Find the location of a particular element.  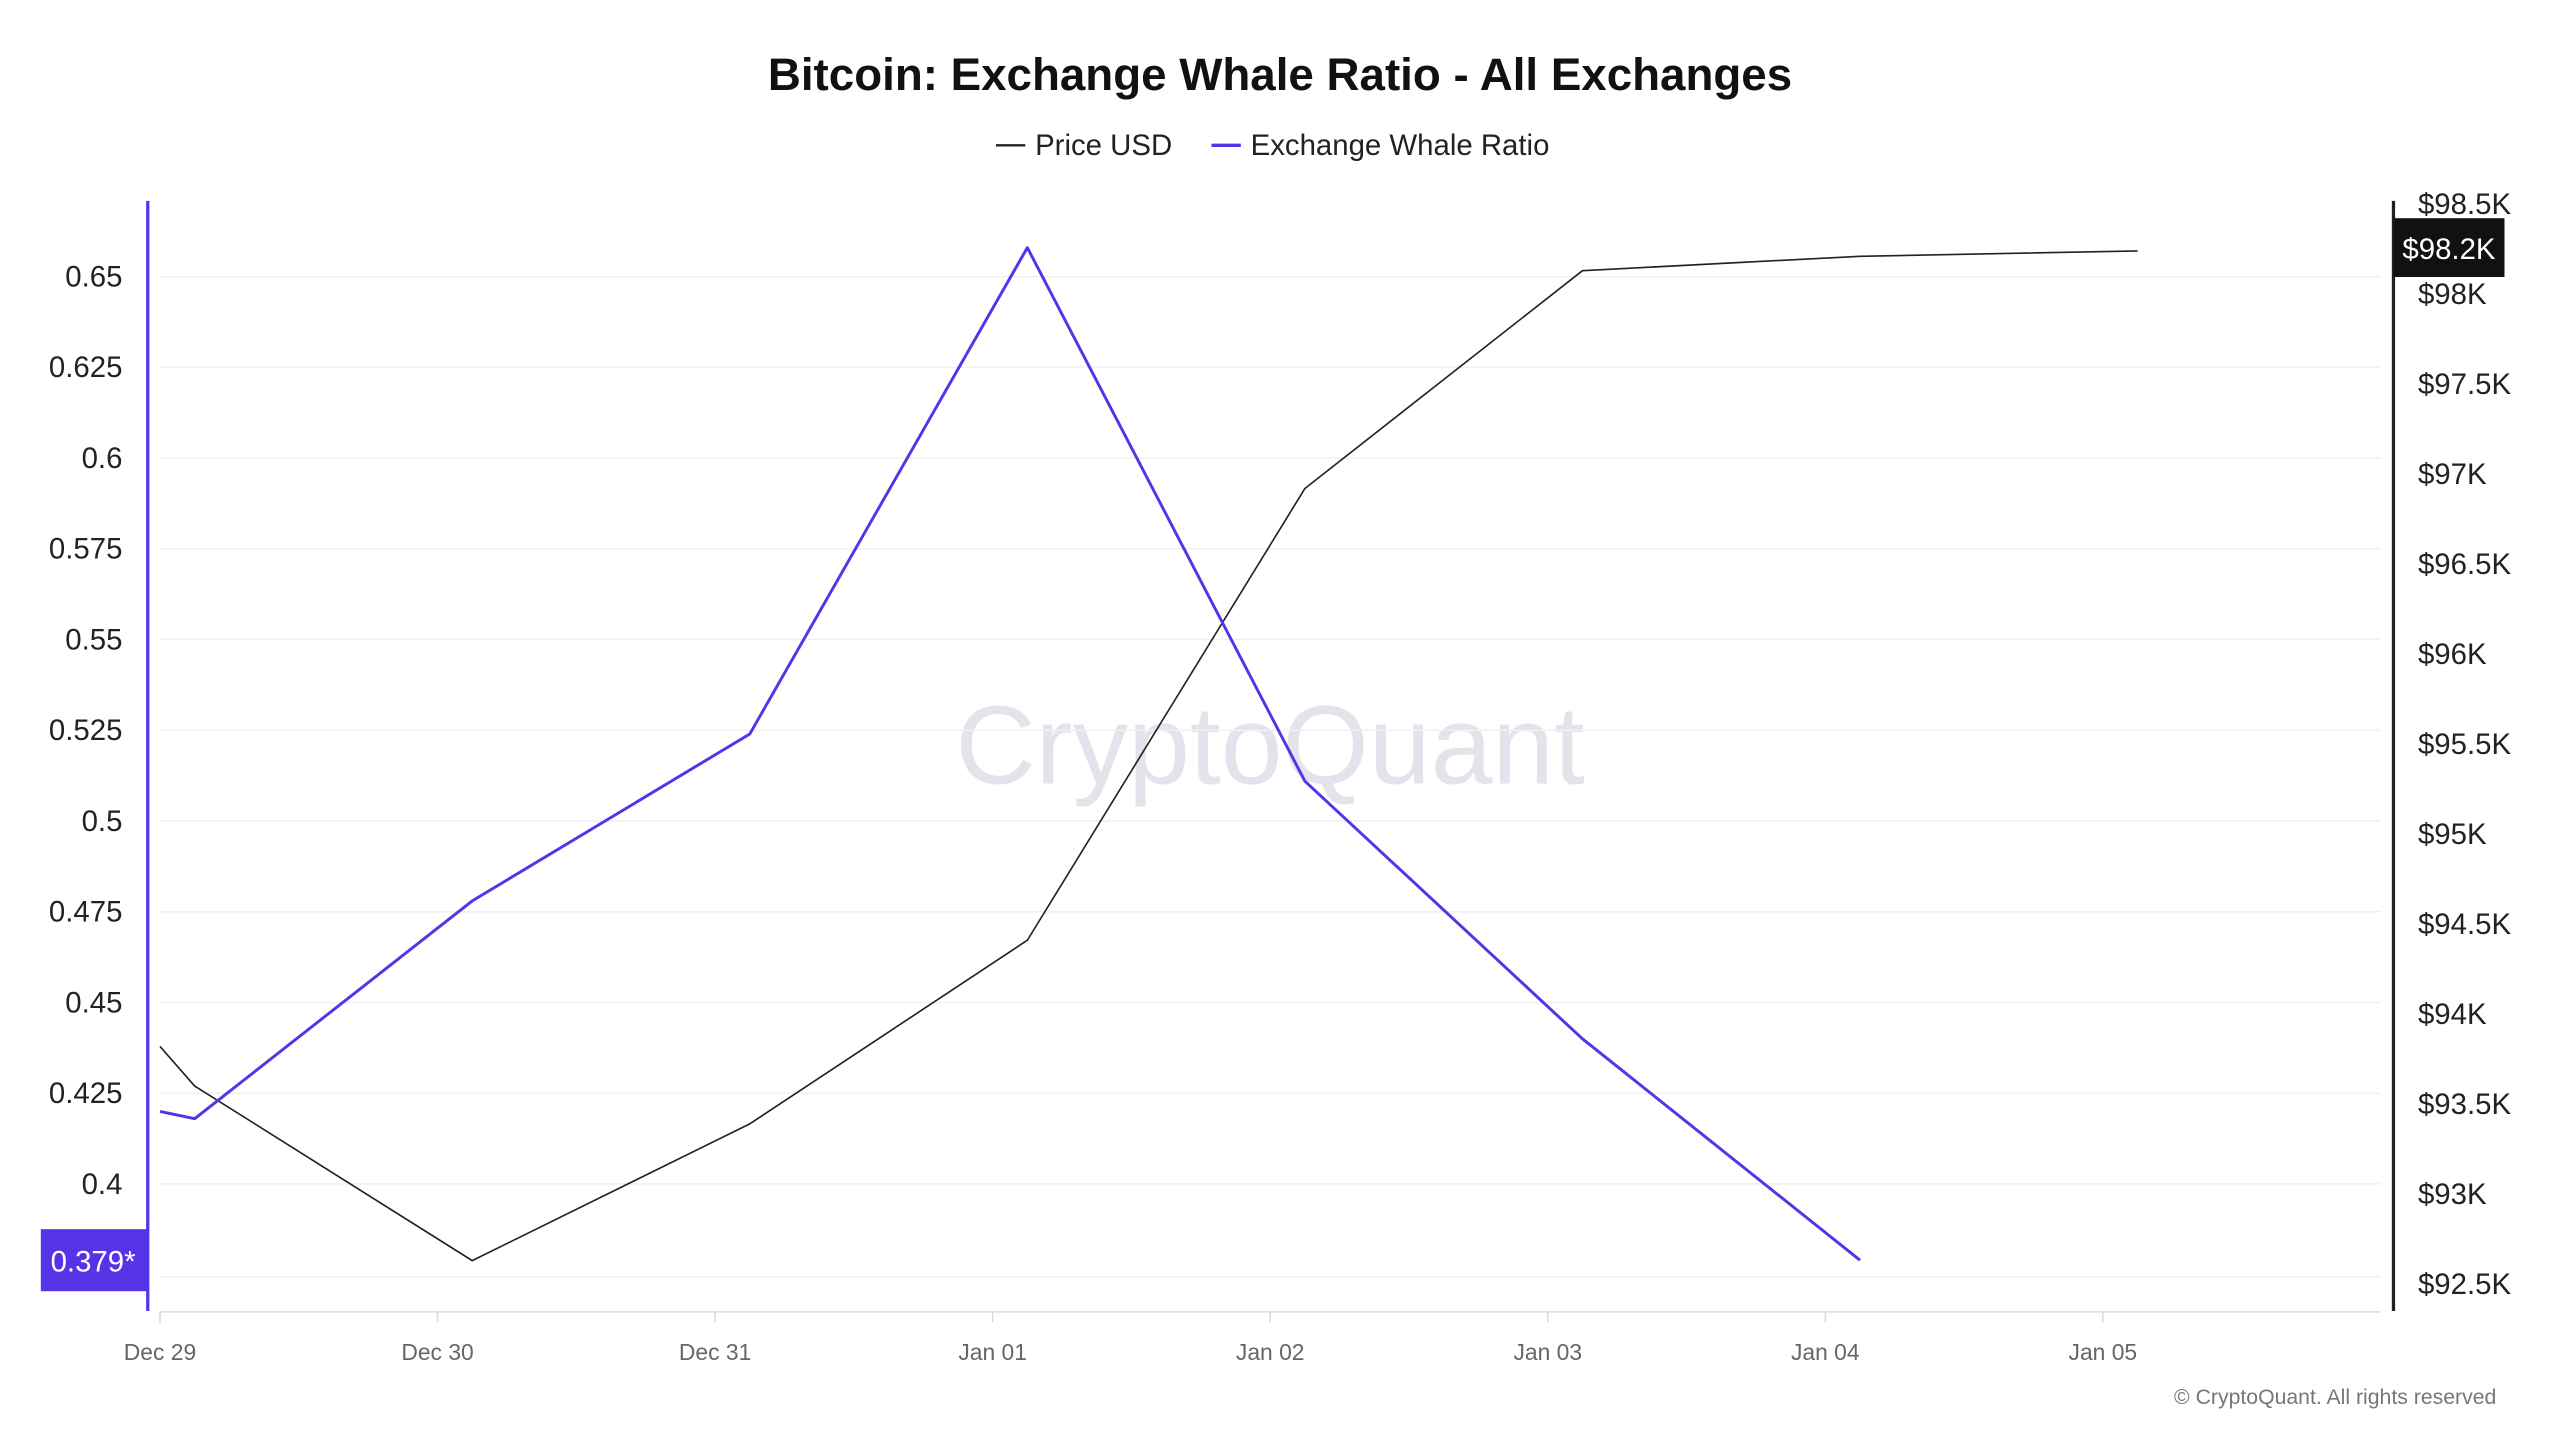

legend-price-usd: Price USD is located at coordinates (1103, 145).